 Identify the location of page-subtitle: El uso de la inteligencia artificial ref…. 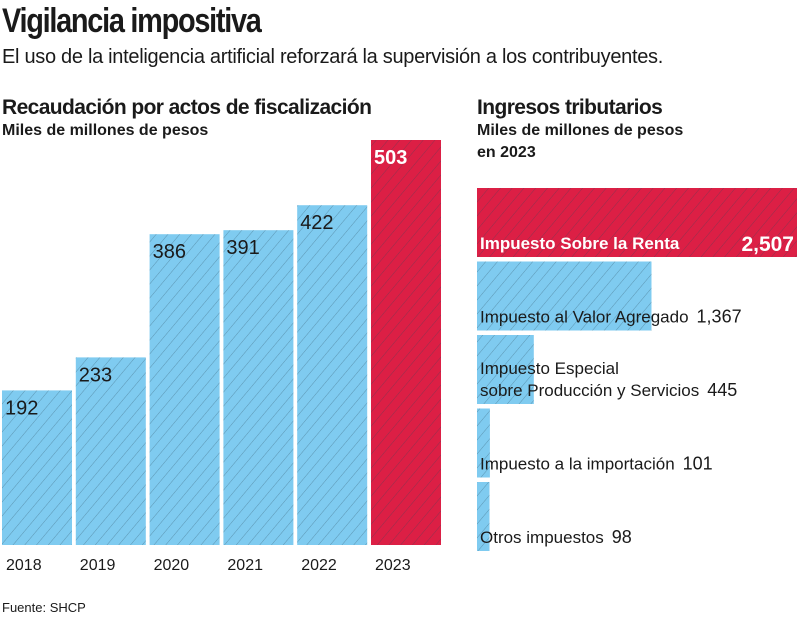
(333, 57).